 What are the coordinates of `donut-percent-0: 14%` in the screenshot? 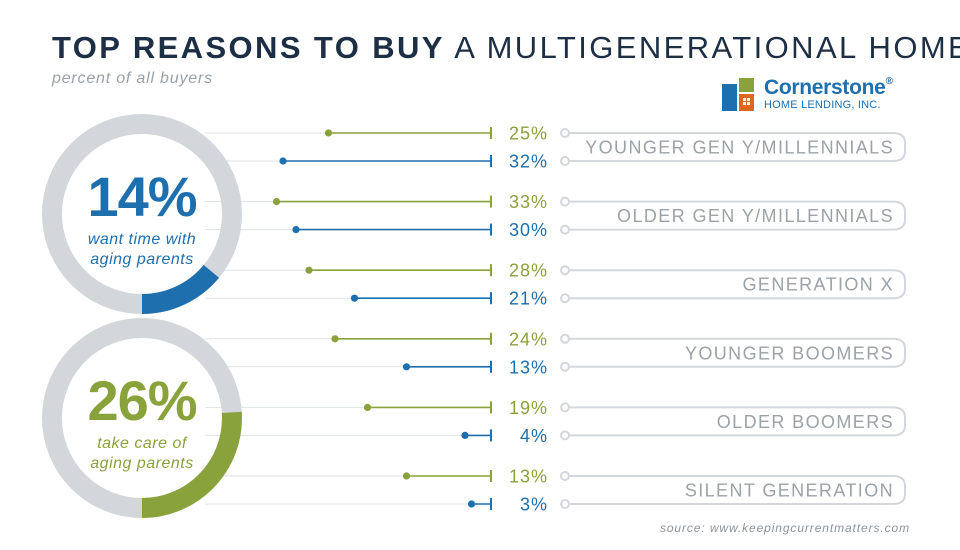 It's located at (141, 196).